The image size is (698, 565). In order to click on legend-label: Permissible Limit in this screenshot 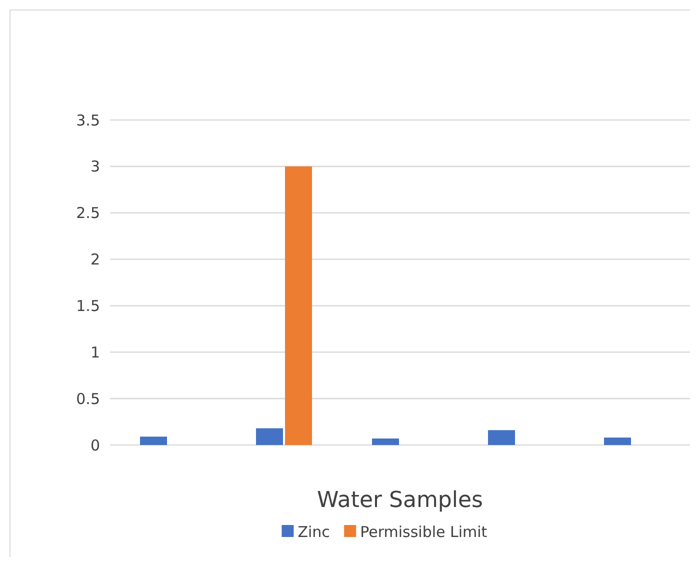, I will do `click(424, 532)`.